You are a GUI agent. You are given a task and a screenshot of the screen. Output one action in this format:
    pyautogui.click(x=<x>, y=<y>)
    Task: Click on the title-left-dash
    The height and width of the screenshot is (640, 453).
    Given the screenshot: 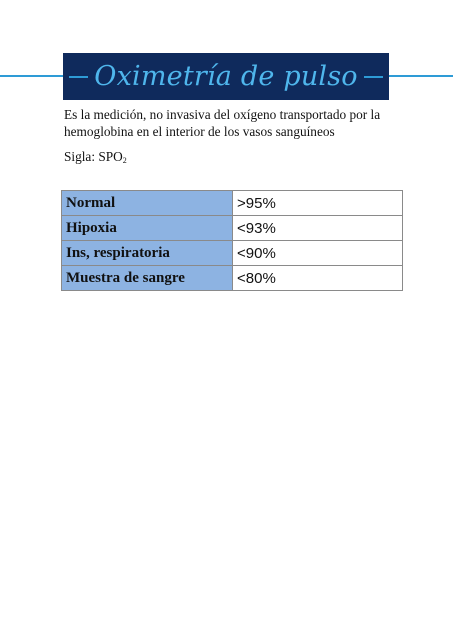 What is the action you would take?
    pyautogui.click(x=79, y=76)
    